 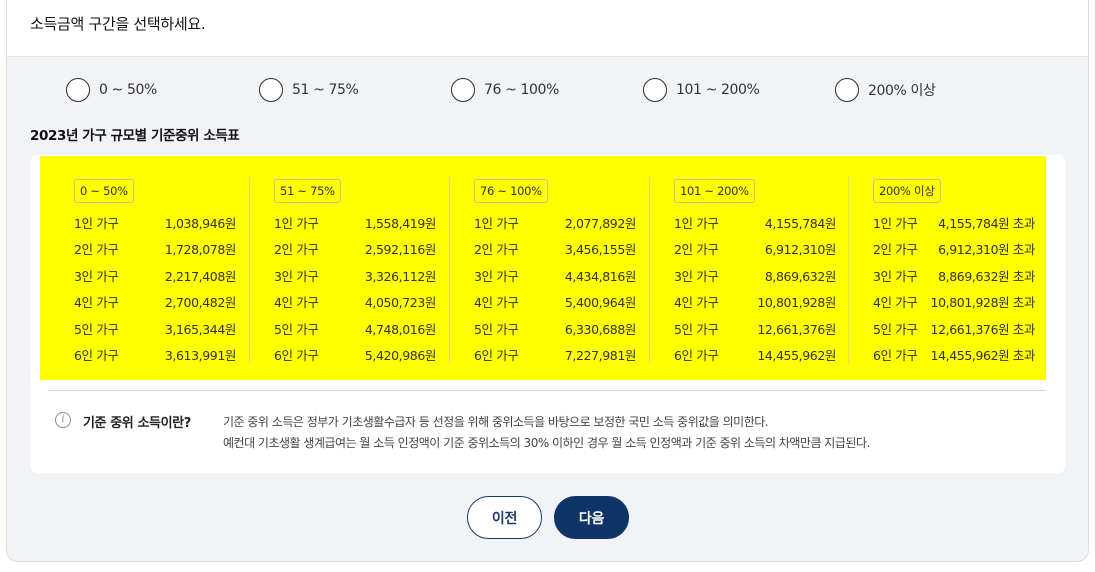 I want to click on income-amount: 1,038,946원, so click(x=200, y=223).